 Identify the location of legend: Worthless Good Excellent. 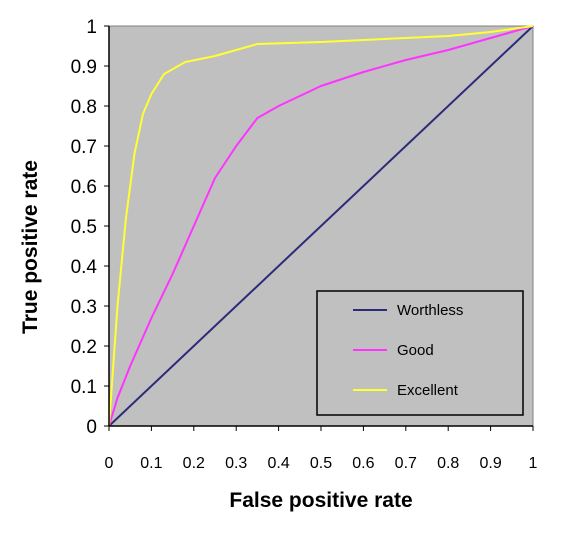
(420, 353).